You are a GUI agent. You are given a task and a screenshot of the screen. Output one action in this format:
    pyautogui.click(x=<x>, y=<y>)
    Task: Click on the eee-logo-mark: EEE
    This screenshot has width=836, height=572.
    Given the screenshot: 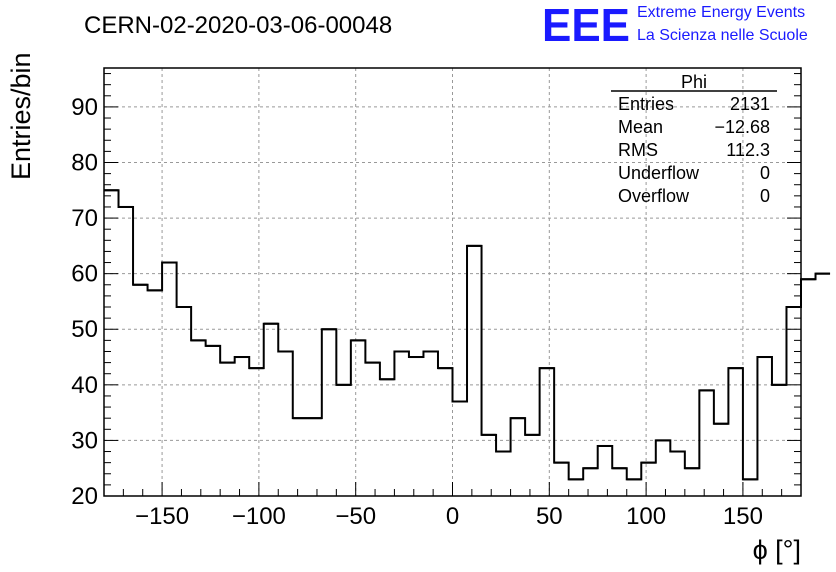 What is the action you would take?
    pyautogui.click(x=586, y=25)
    